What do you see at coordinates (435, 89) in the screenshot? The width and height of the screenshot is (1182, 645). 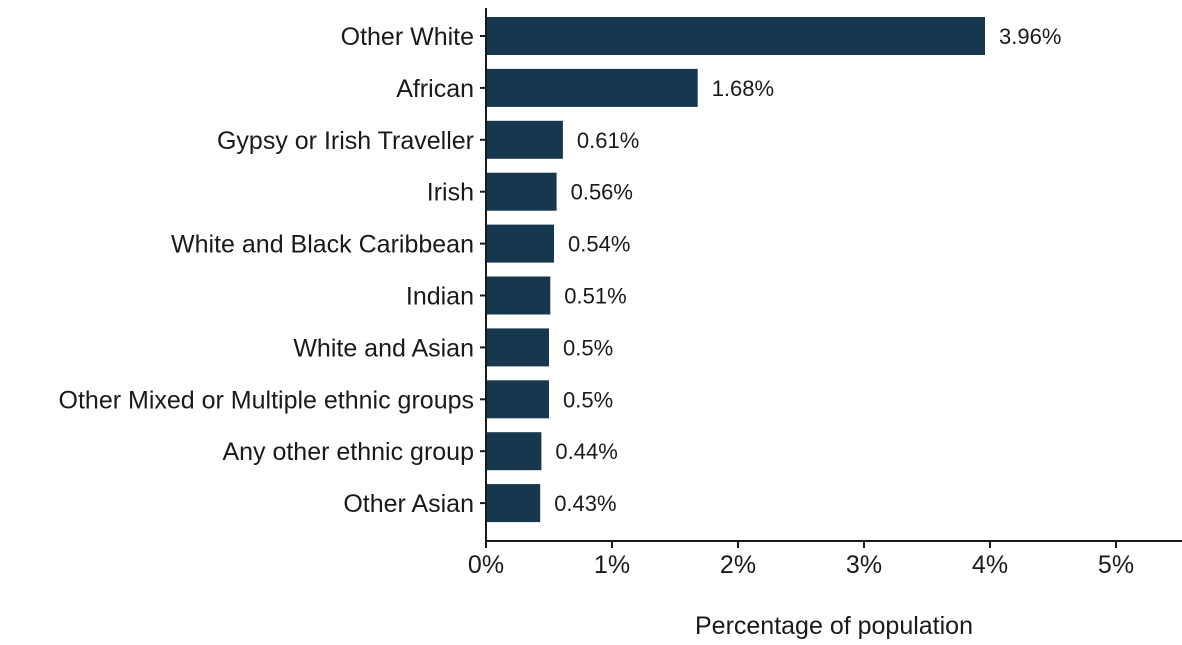 I see `category-label-1: African` at bounding box center [435, 89].